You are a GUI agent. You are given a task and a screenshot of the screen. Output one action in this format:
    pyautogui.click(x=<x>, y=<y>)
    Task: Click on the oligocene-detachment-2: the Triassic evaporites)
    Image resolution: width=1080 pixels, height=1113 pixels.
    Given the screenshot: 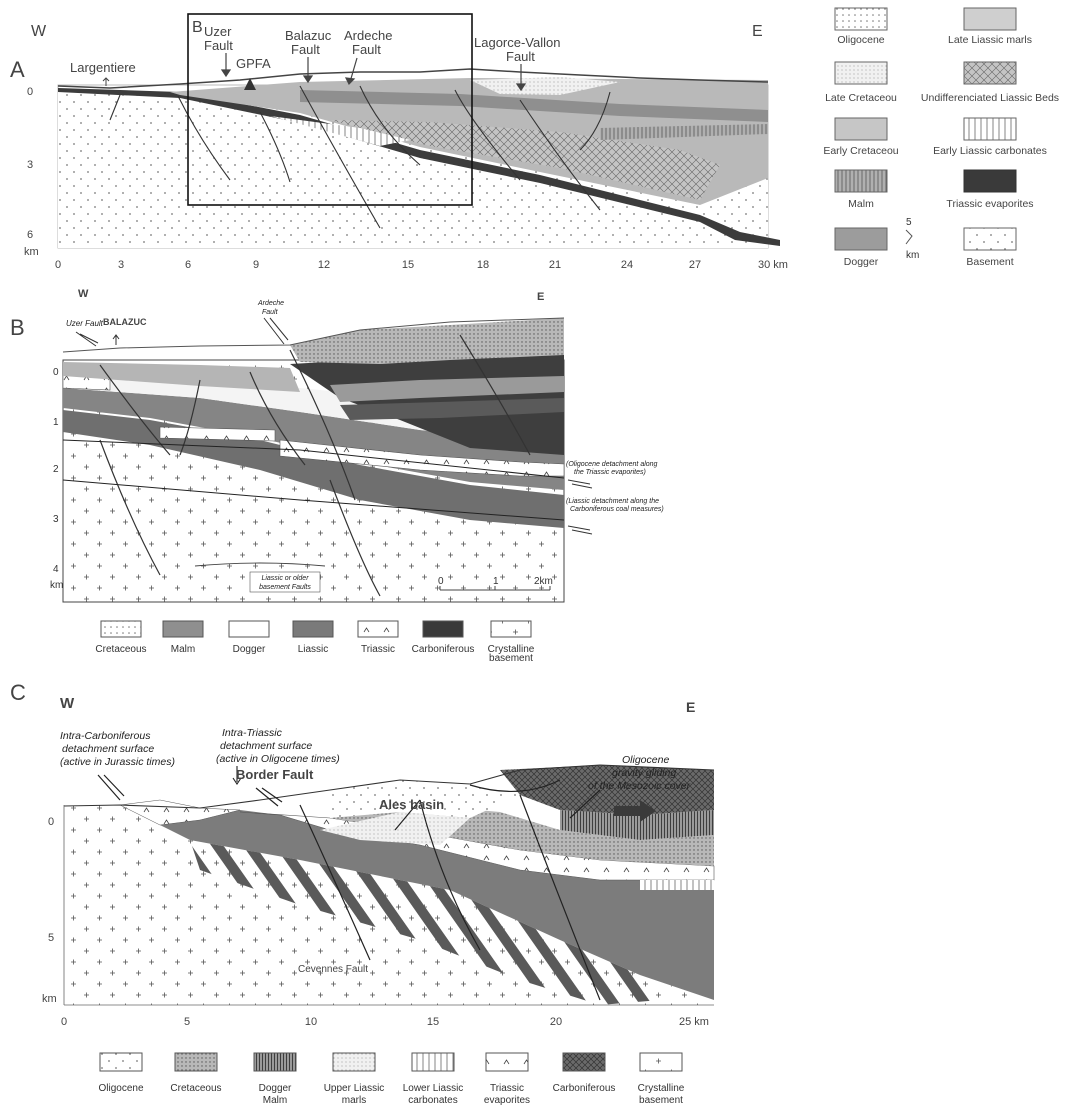 What is the action you would take?
    pyautogui.click(x=610, y=472)
    